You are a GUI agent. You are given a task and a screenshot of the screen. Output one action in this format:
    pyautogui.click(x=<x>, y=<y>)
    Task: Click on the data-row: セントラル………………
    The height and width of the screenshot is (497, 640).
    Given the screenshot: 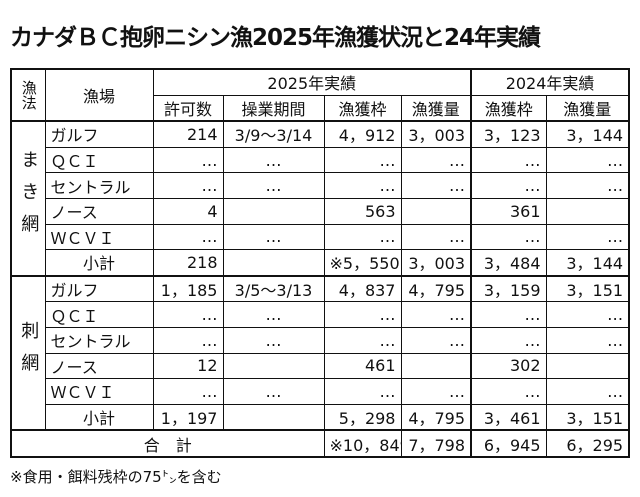 What is the action you would take?
    pyautogui.click(x=320, y=340)
    